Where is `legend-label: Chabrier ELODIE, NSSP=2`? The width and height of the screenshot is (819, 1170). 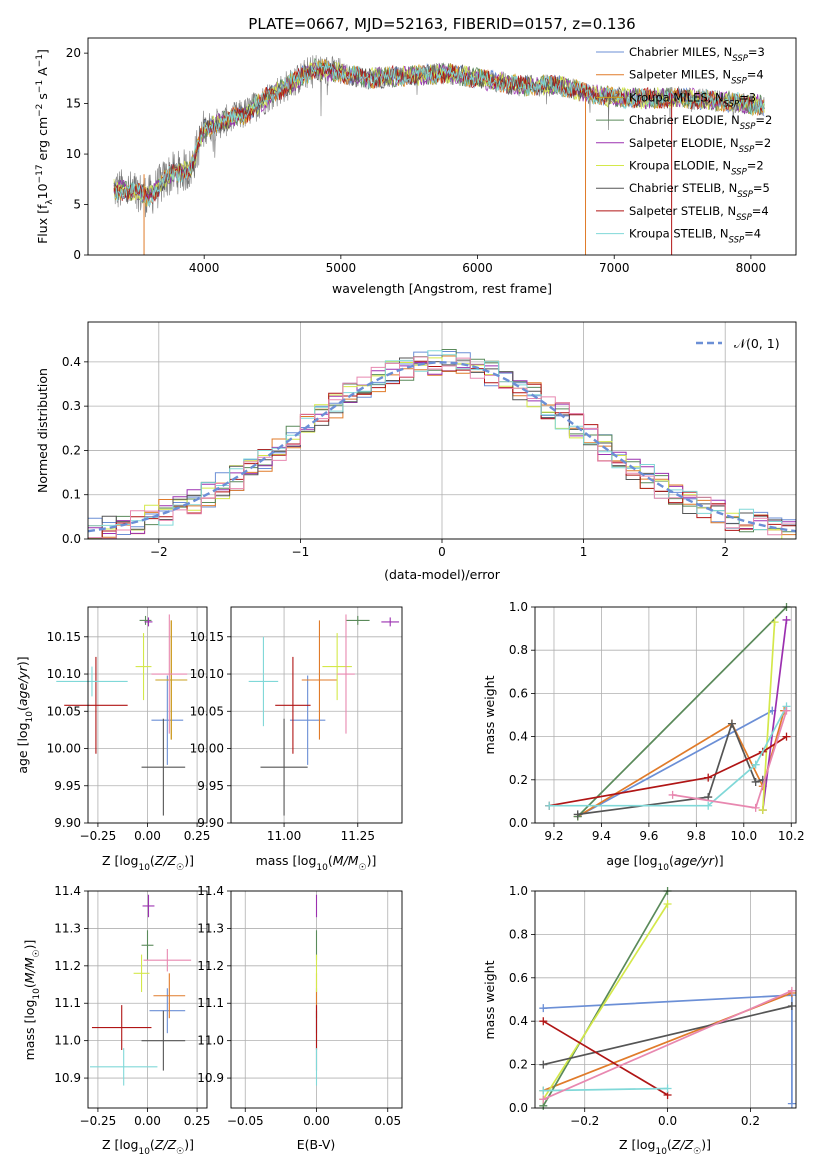 legend-label: Chabrier ELODIE, NSSP=2 is located at coordinates (700, 122).